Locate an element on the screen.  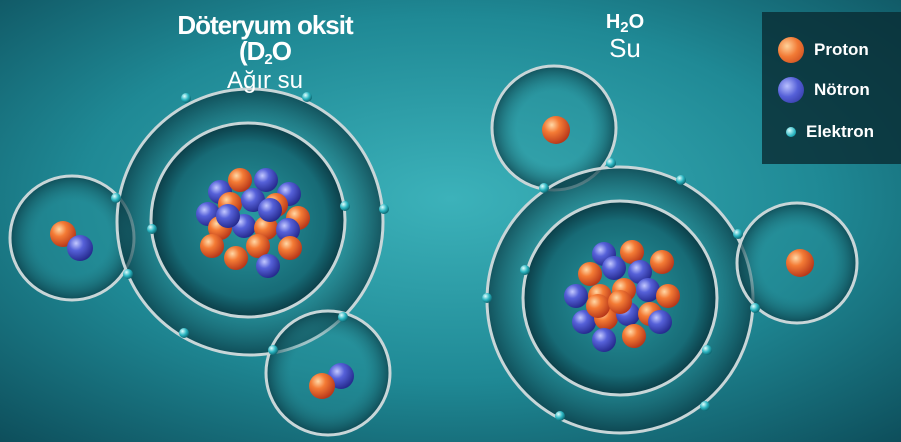
water-formula: H2O is located at coordinates (625, 23).